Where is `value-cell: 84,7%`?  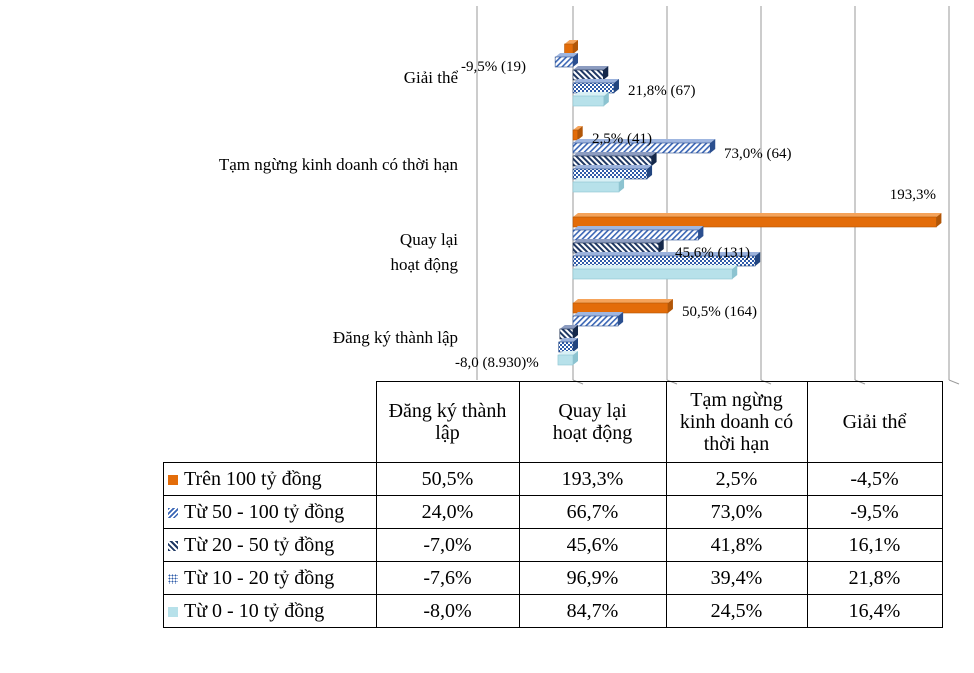
value-cell: 84,7% is located at coordinates (592, 610).